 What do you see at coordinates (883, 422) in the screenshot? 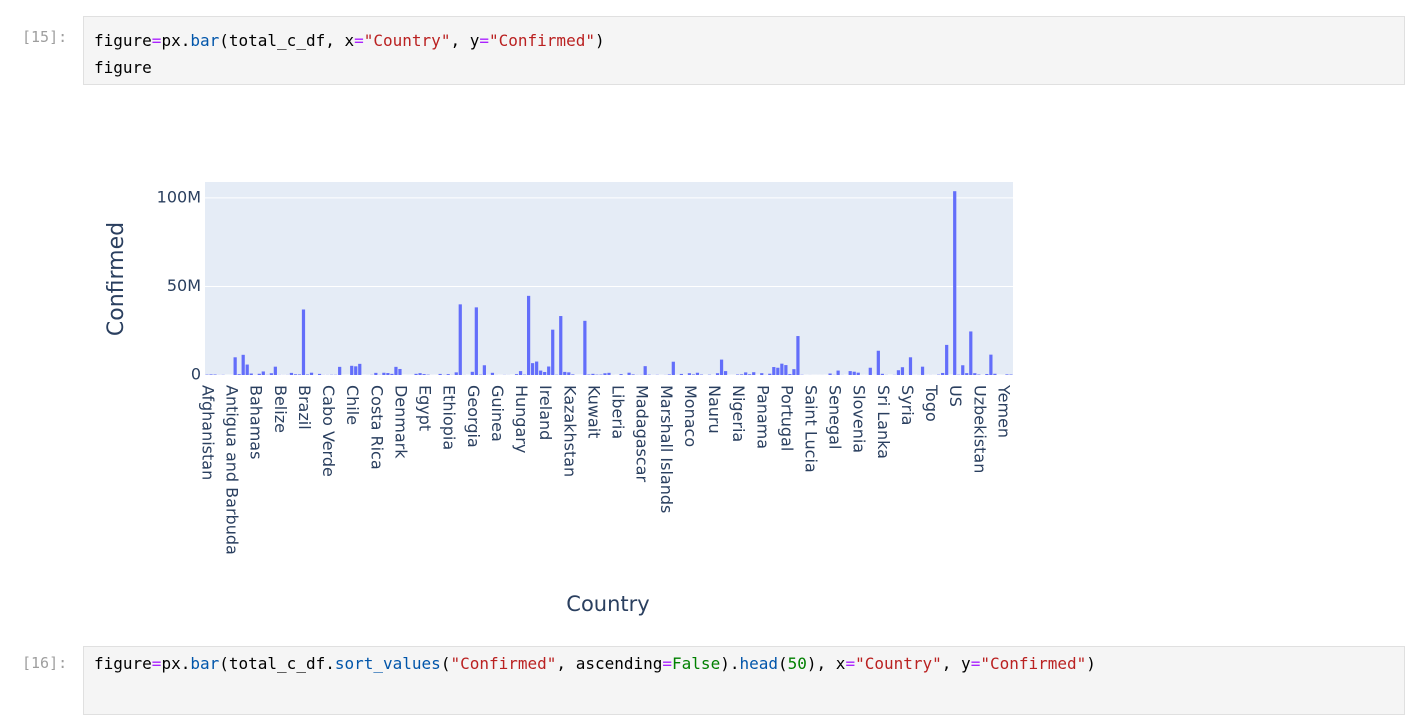
I see `x-tick-label: Sri Lanka` at bounding box center [883, 422].